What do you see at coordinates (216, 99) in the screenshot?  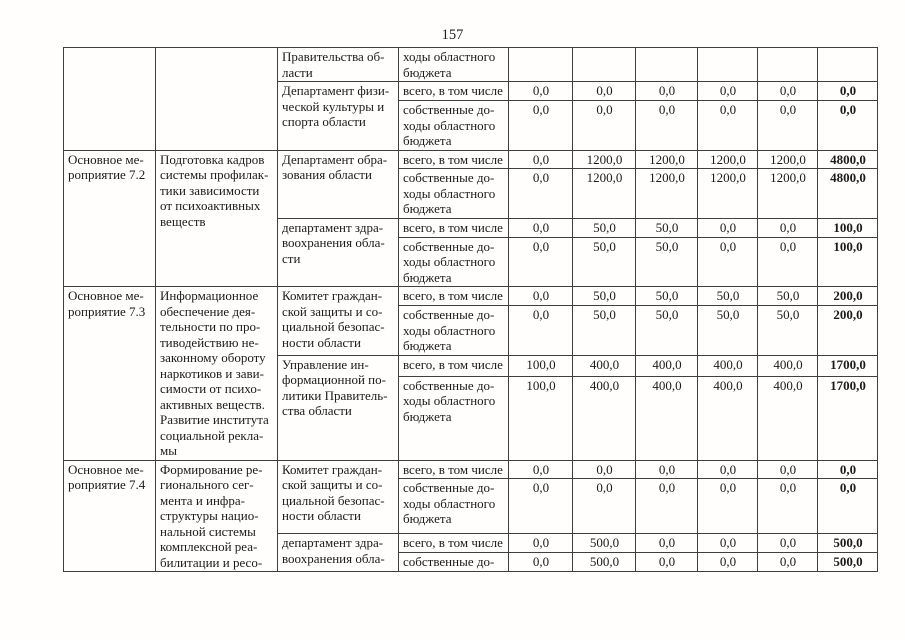 I see `description-cell` at bounding box center [216, 99].